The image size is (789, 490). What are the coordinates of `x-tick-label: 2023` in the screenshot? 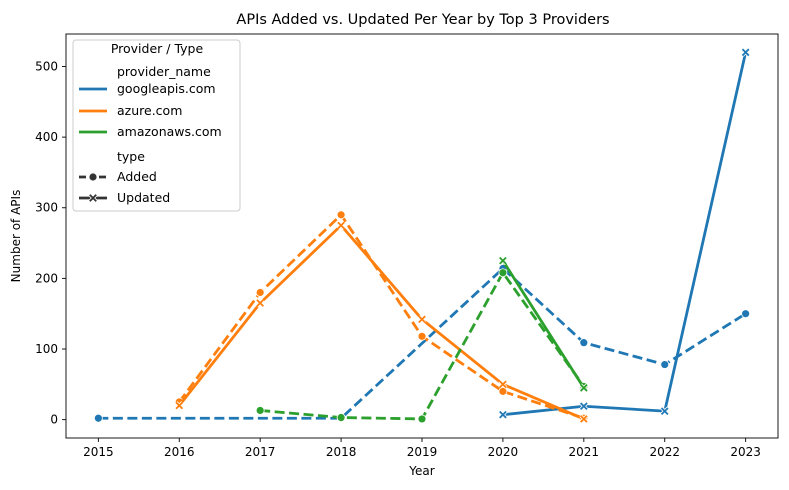 It's located at (745, 452).